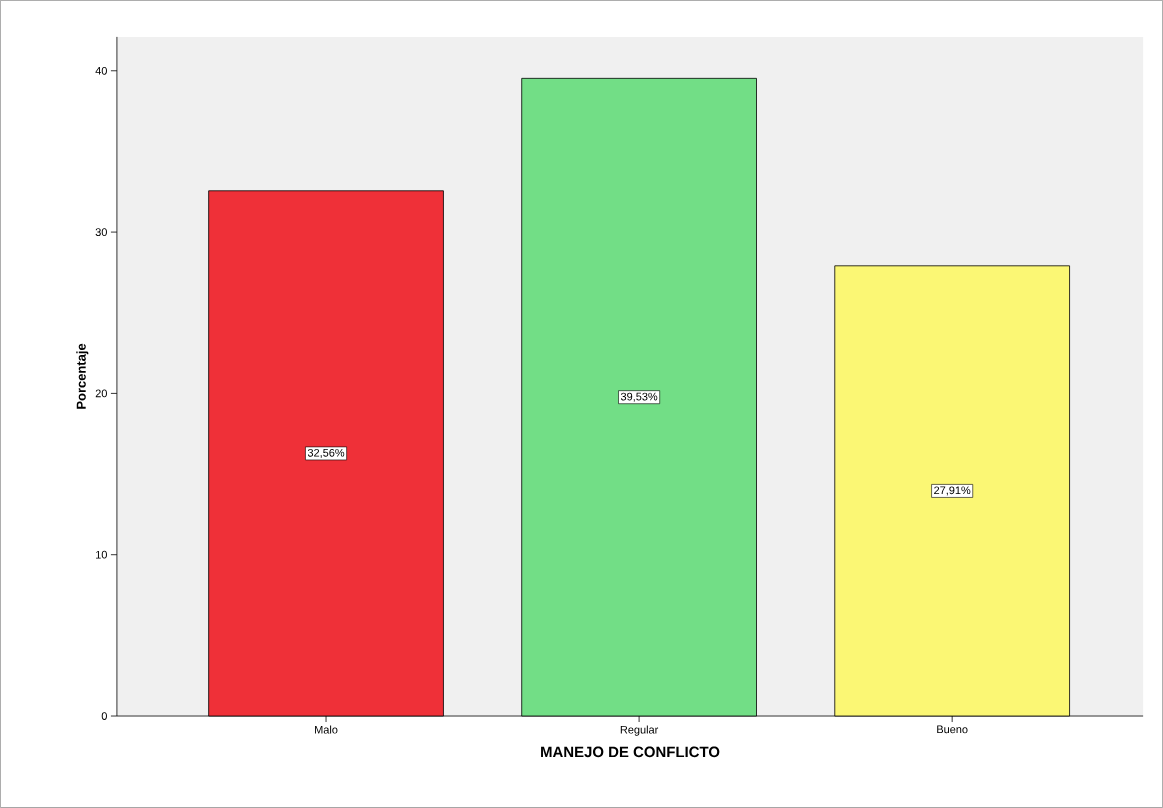  Describe the element at coordinates (630, 752) in the screenshot. I see `x-axis-title: MANEJO DE CONFLICTO` at that location.